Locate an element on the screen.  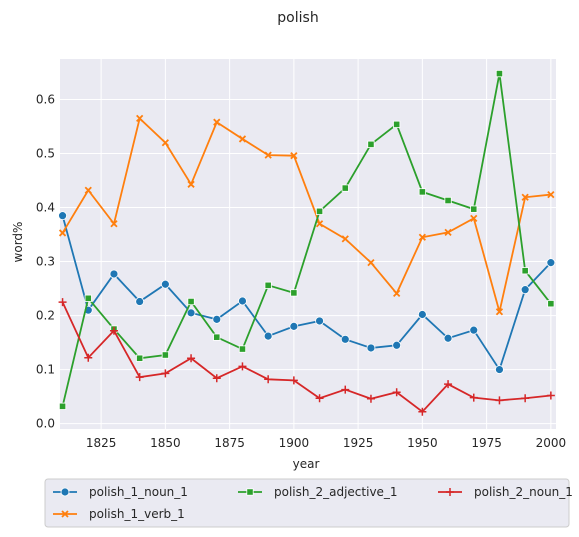
legend-item: polish_2_adjective_1 is located at coordinates (318, 492).